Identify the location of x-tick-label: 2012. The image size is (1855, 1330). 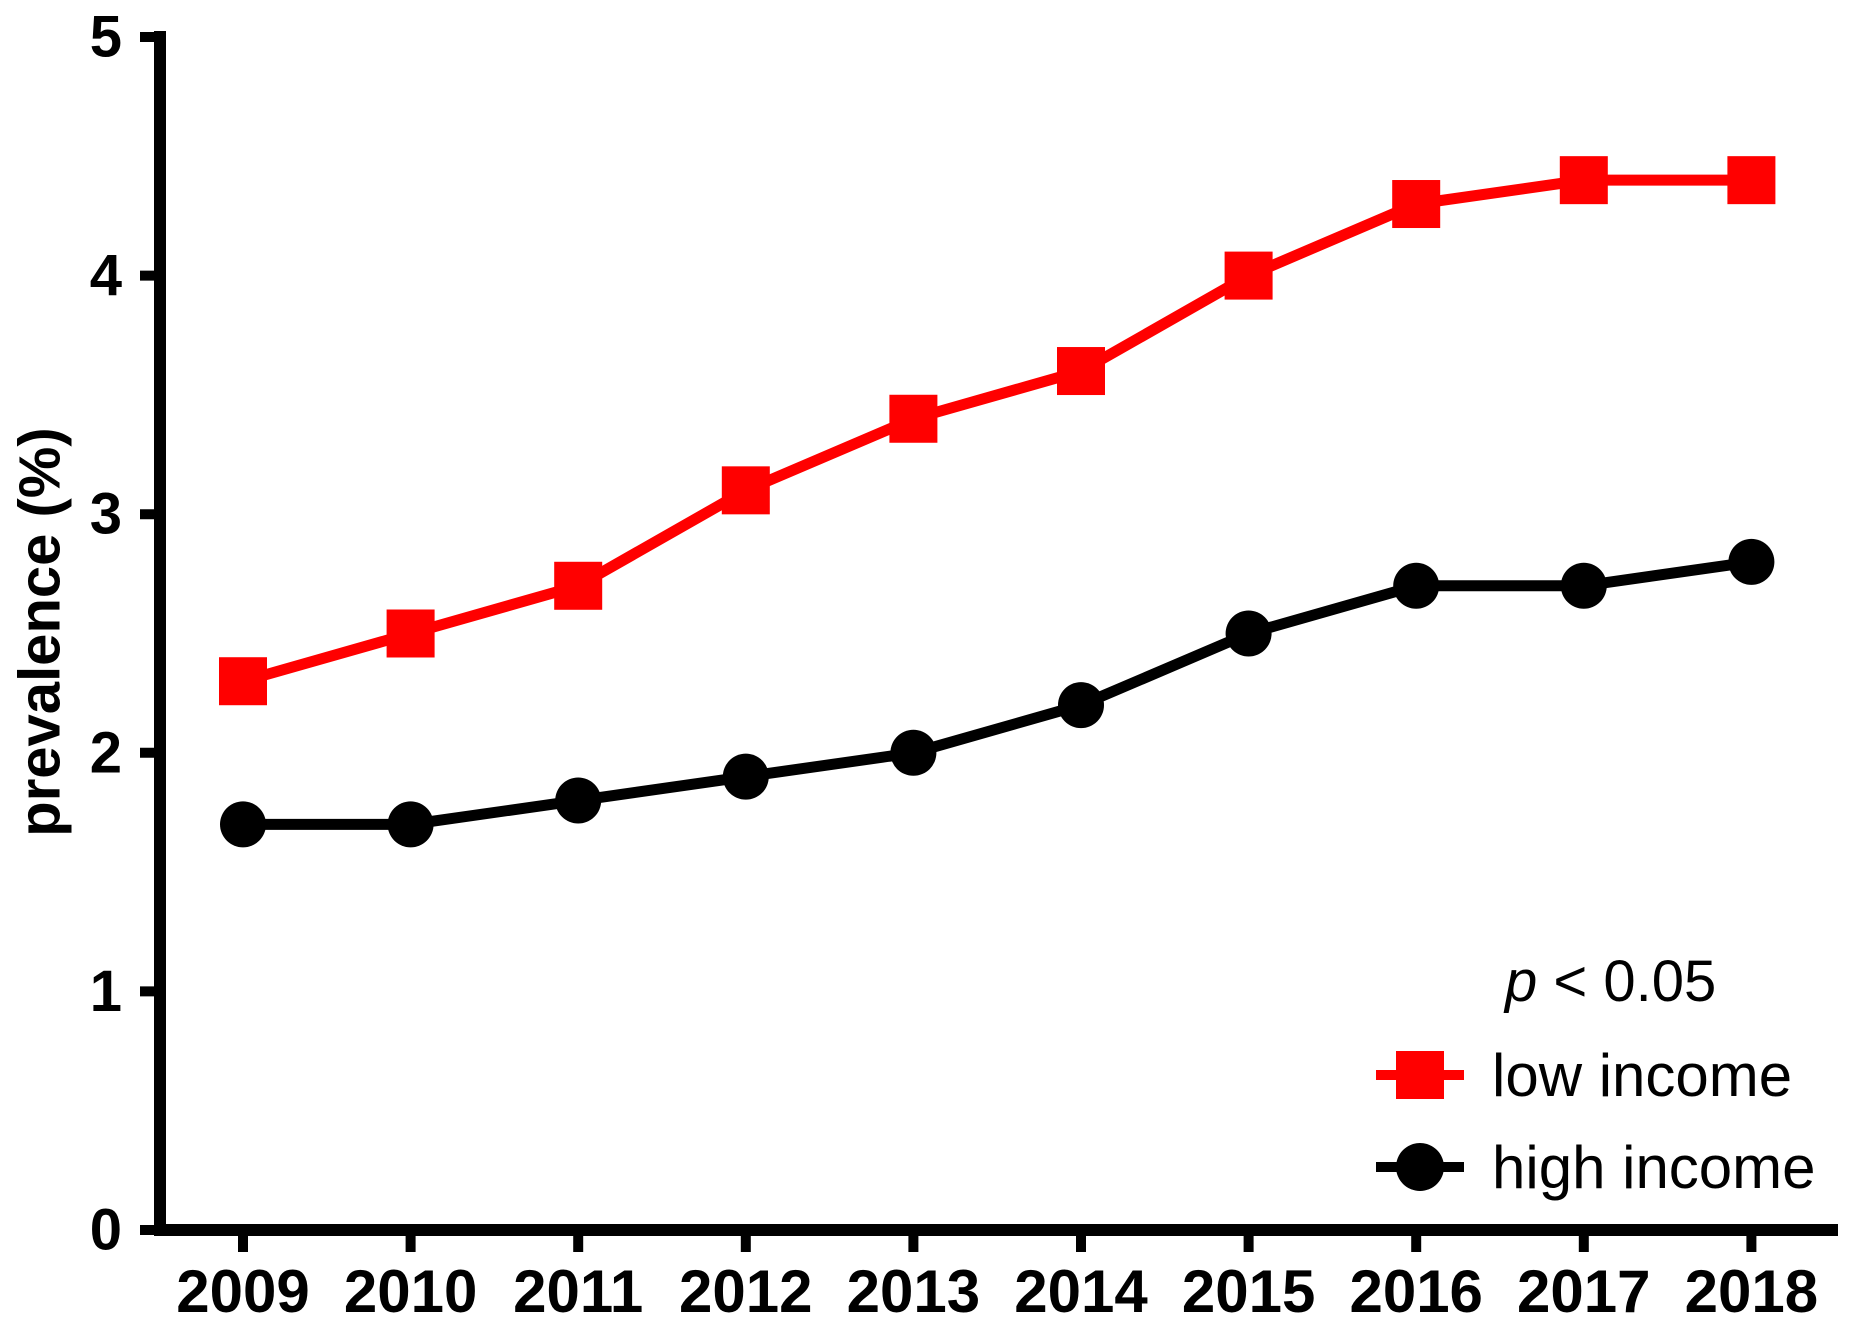
(745, 1291).